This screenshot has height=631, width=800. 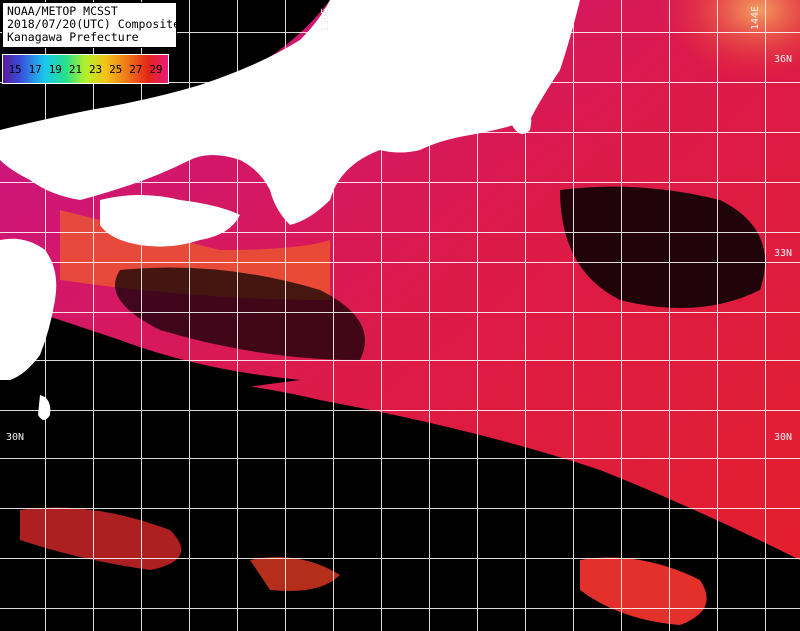 What do you see at coordinates (116, 69) in the screenshot?
I see `legend-label: 25` at bounding box center [116, 69].